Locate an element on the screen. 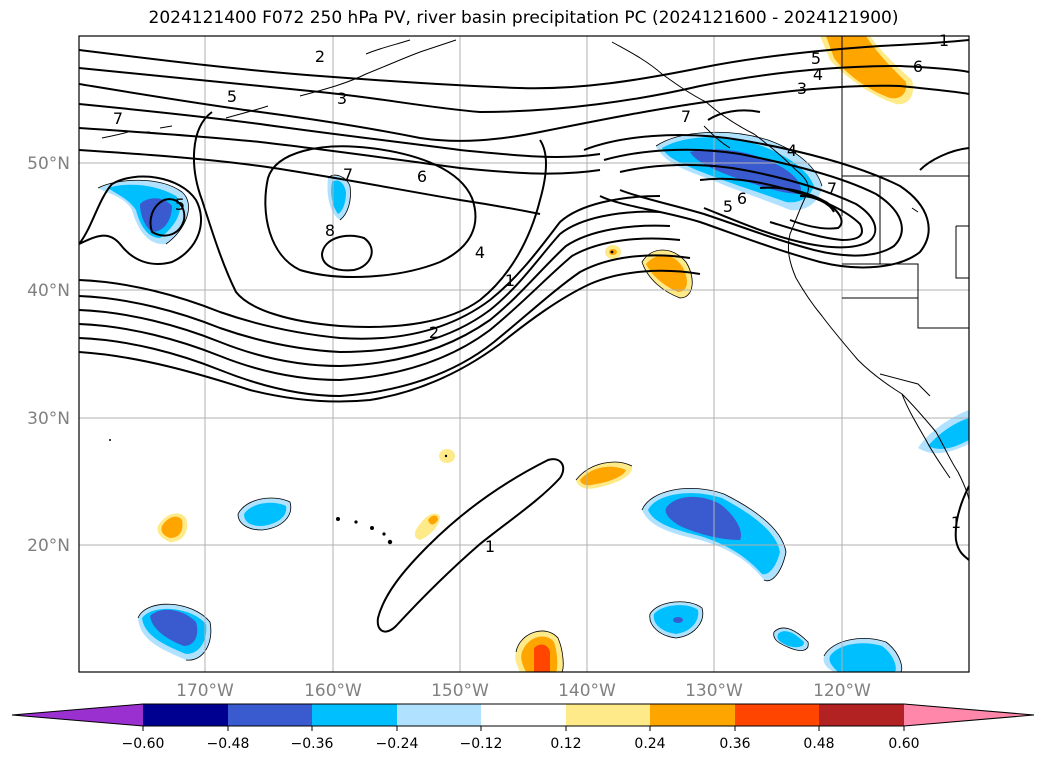  colorbar-extend-low is located at coordinates (77, 715).